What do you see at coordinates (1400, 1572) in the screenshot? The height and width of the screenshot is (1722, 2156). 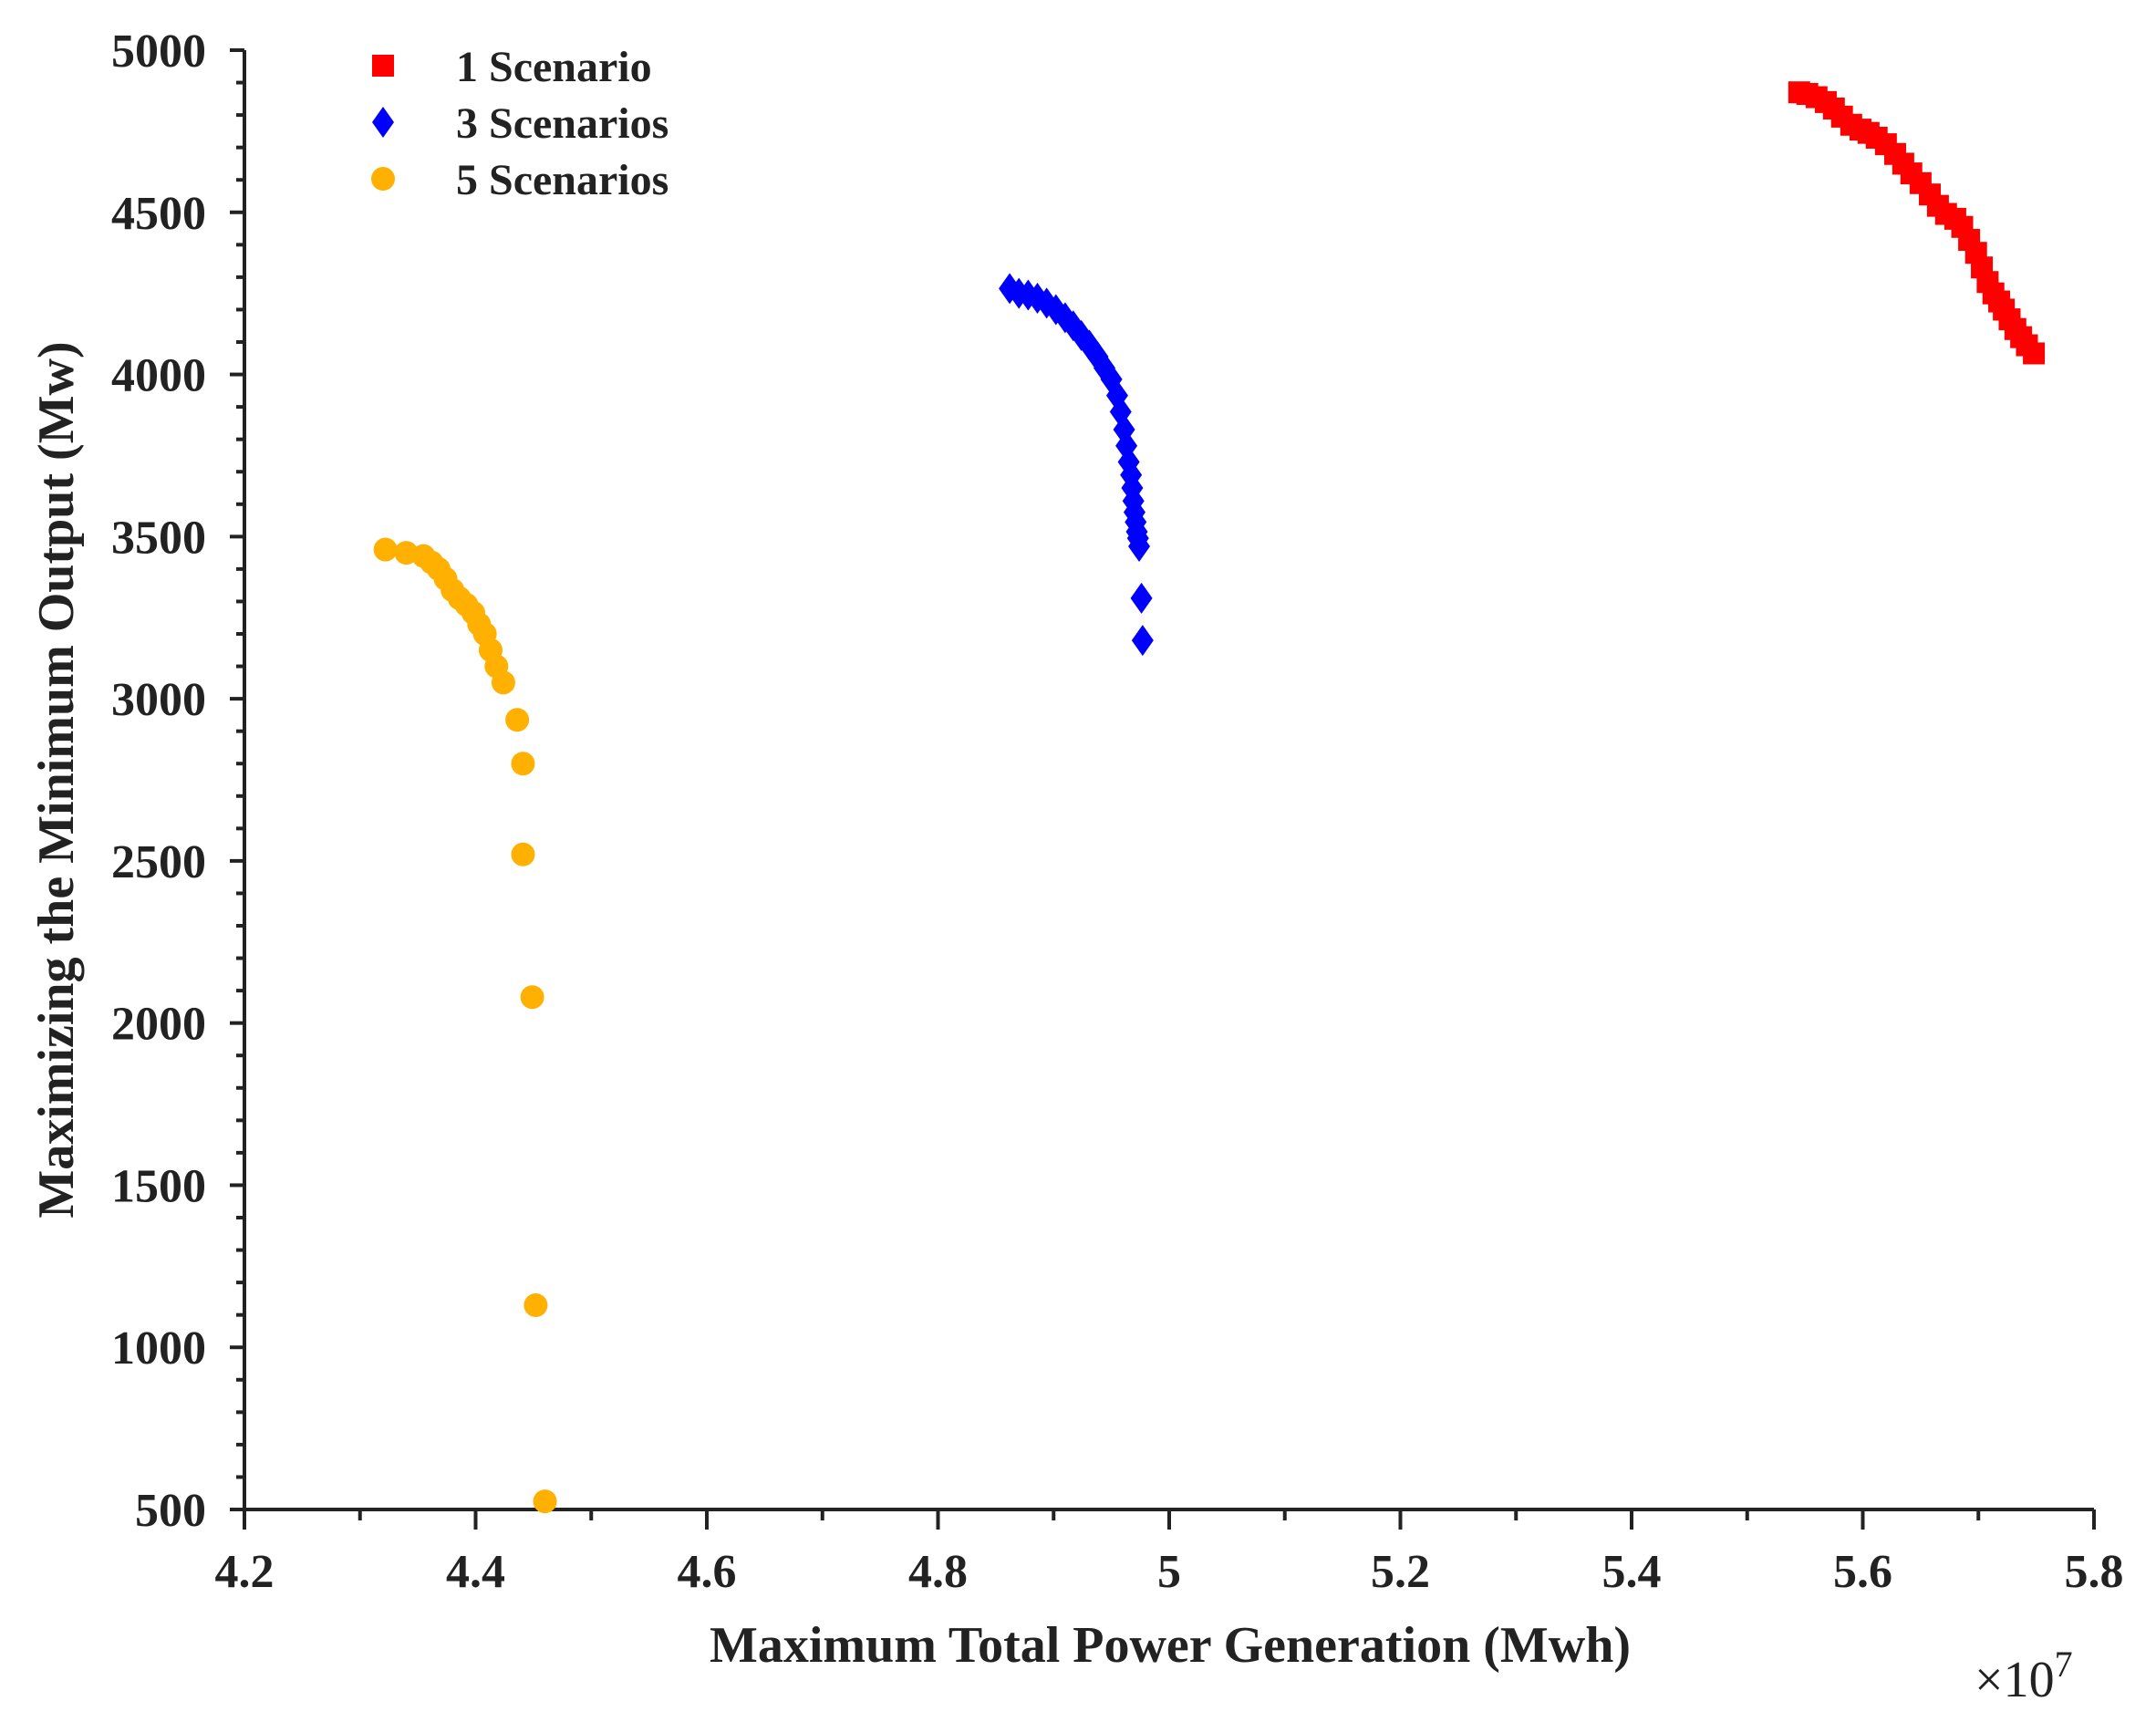 I see `x-tick-label: 5.2` at bounding box center [1400, 1572].